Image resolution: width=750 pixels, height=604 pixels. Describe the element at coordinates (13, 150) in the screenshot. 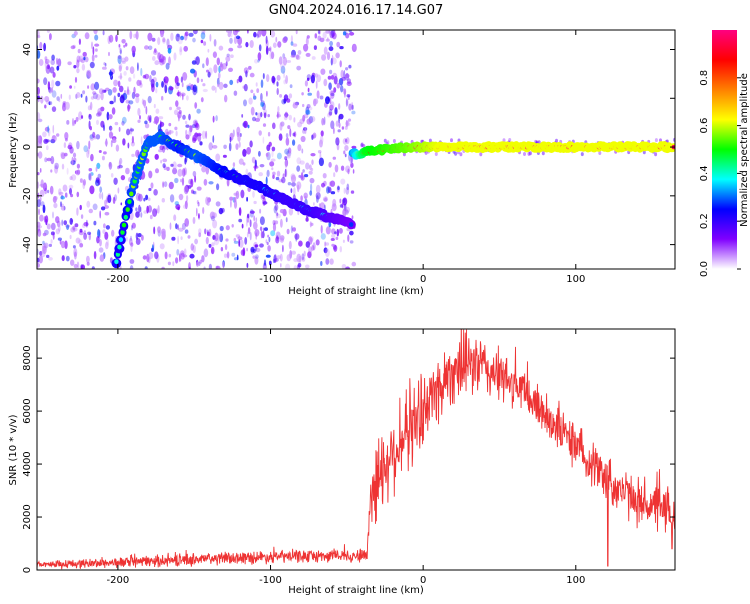

I see `spectrogram-y-axis-label: Frequency (Hz)` at that location.